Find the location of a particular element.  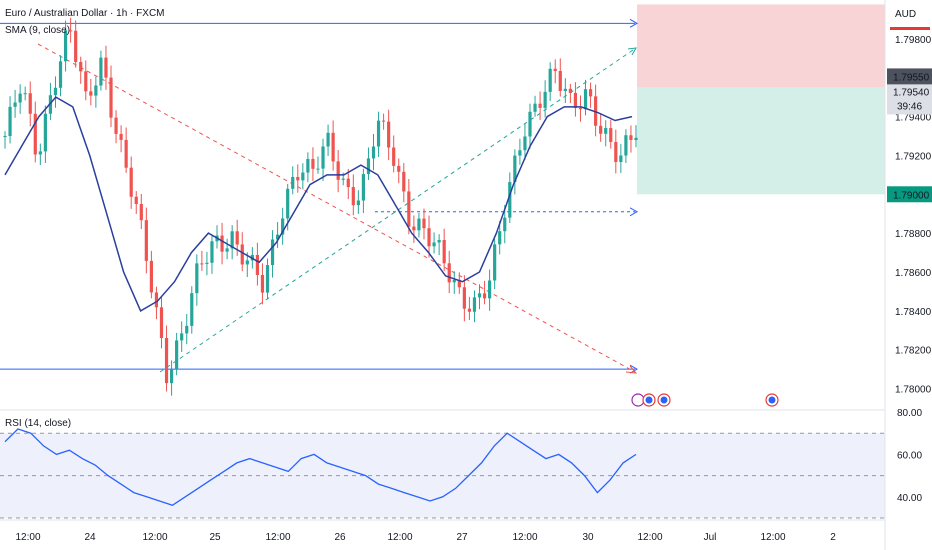

rsi-path is located at coordinates (320, 467).